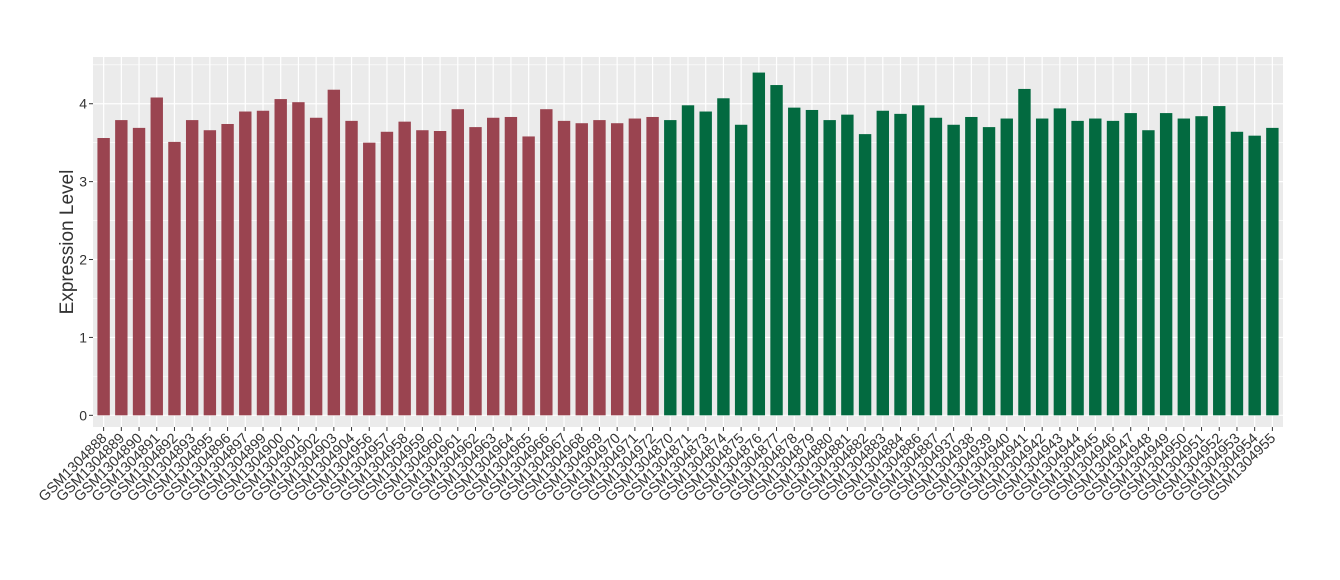  I want to click on y-axis: 0 1 2 3 4, so click(86, 259).